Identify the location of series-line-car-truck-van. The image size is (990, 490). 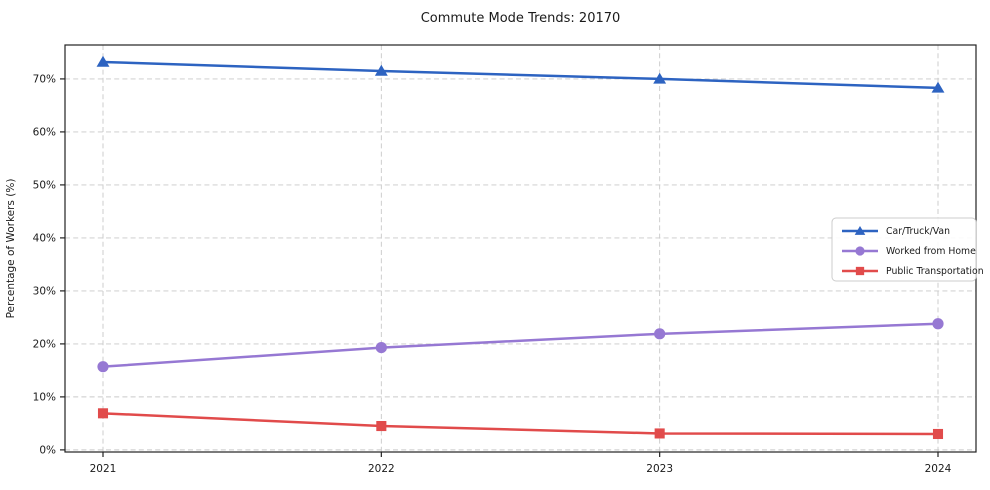
(520, 75).